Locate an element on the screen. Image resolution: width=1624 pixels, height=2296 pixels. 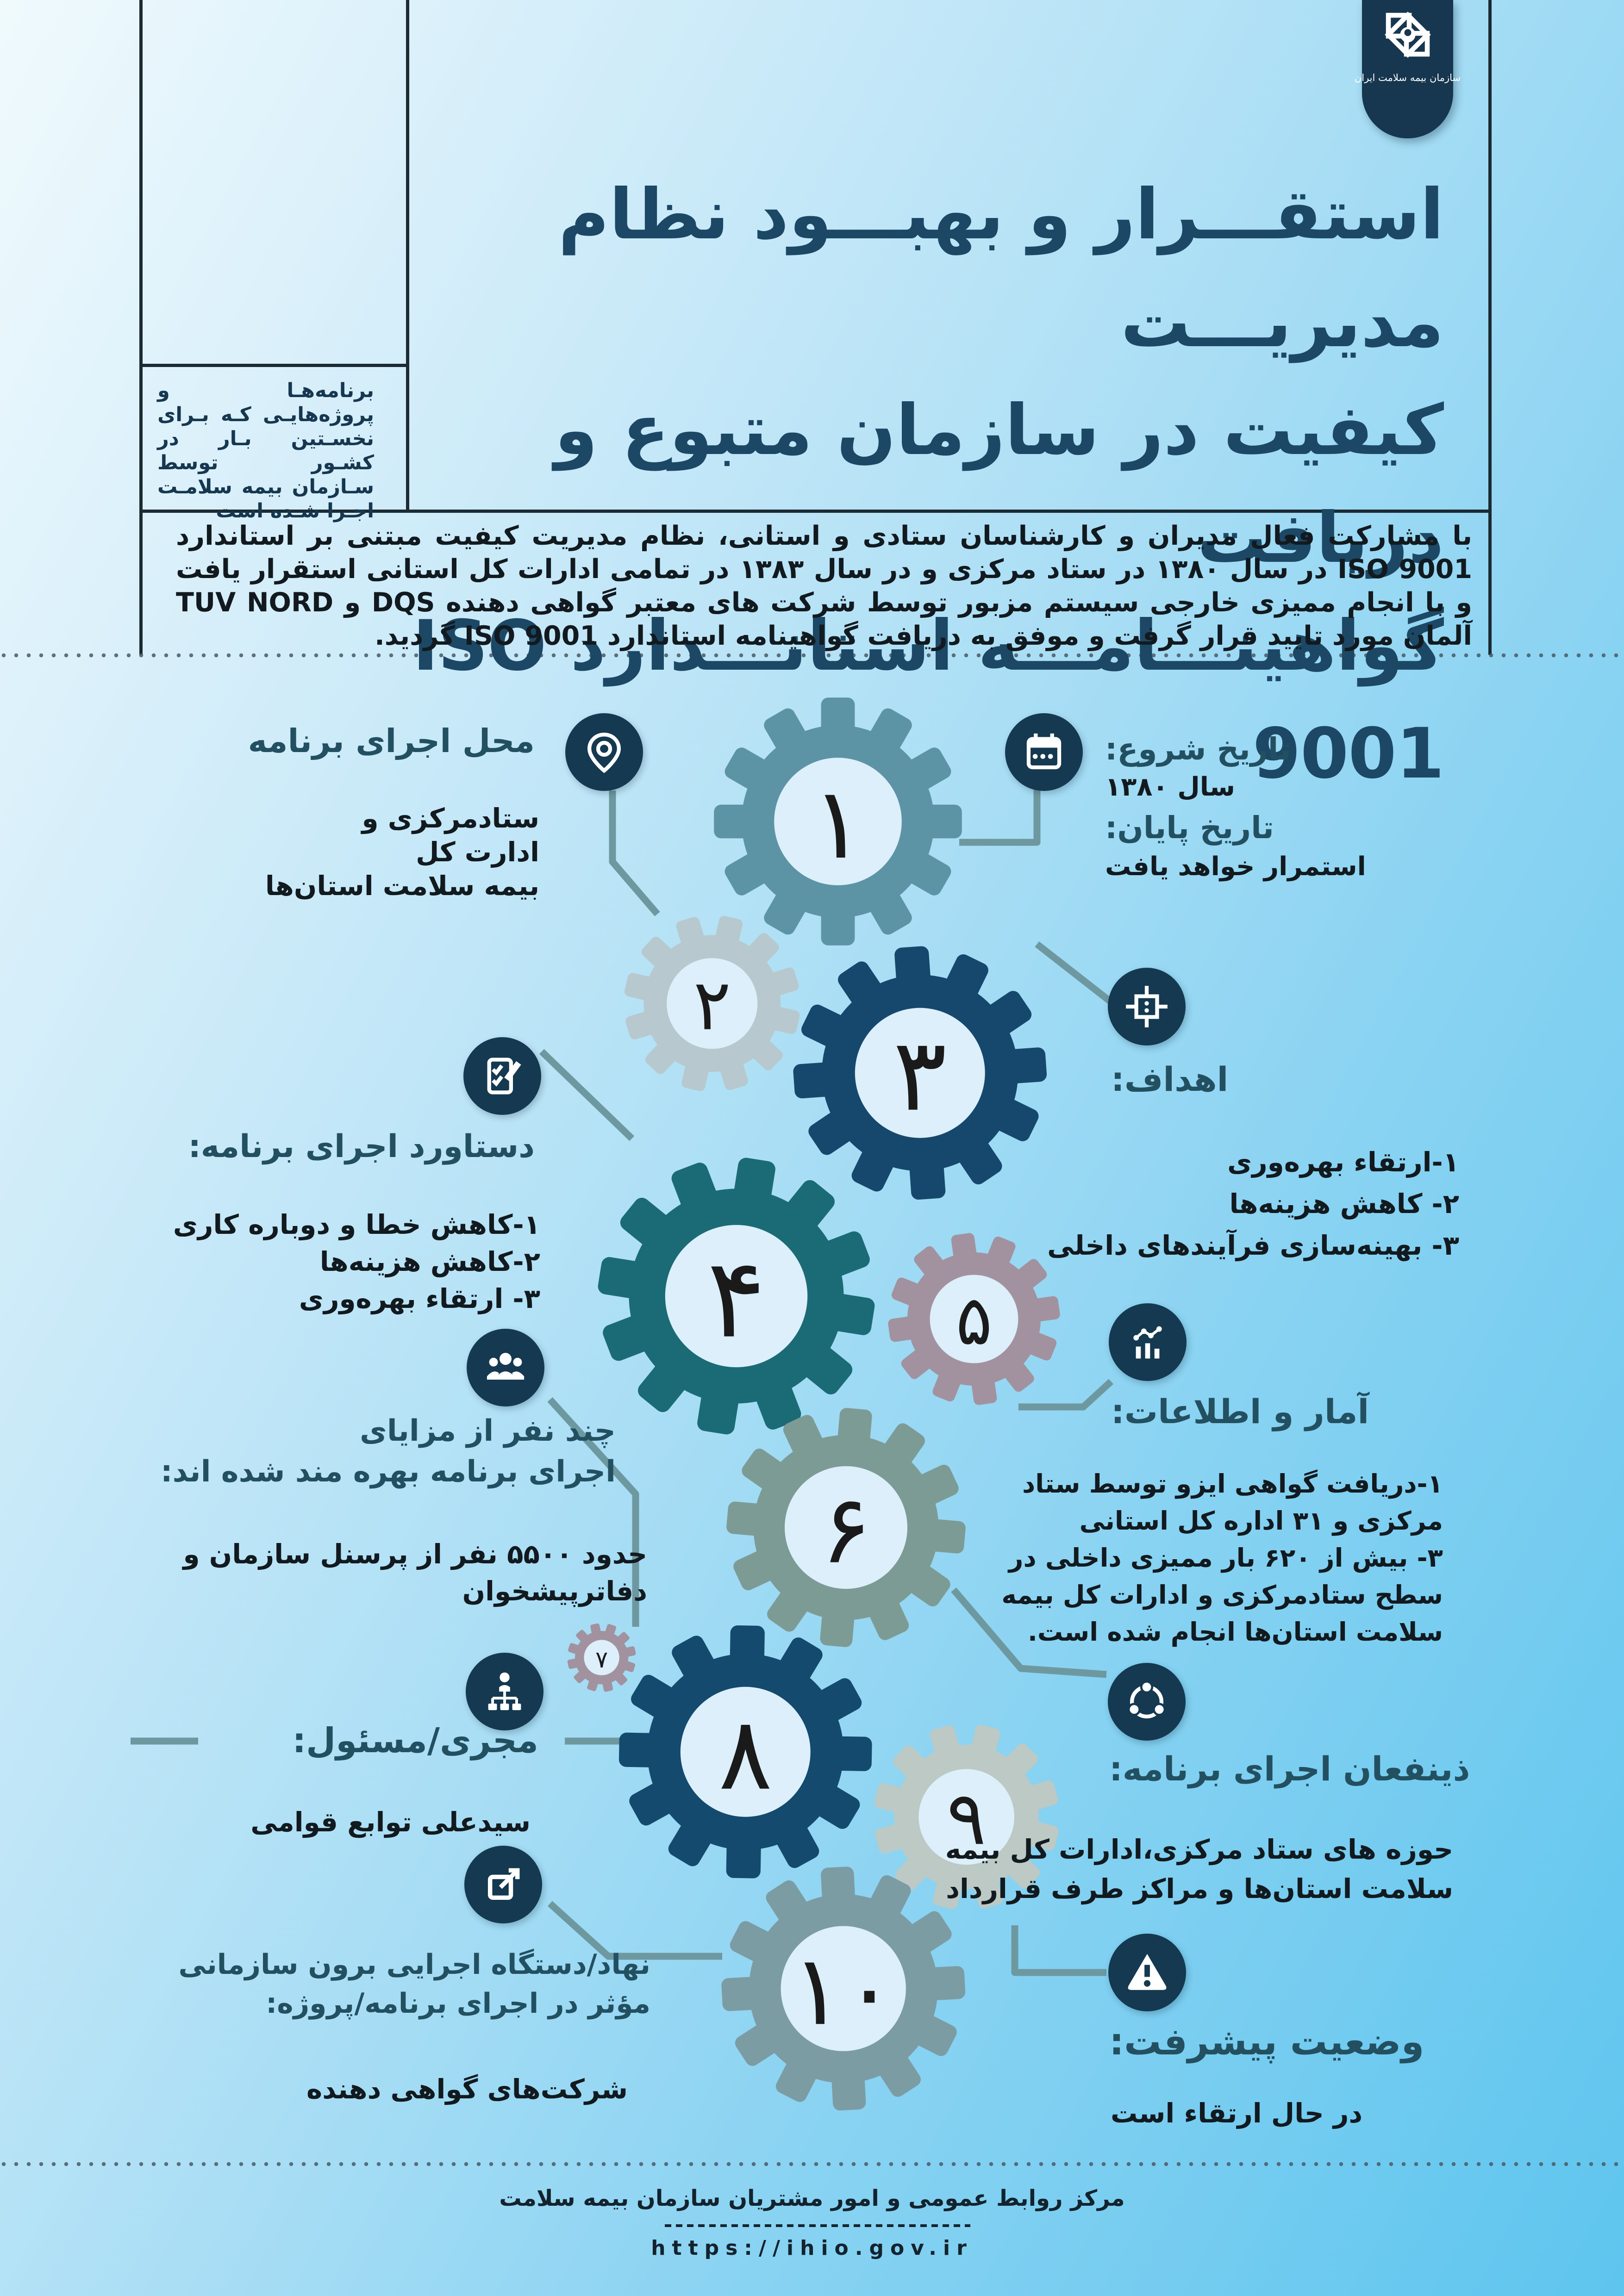
achievement-item-1: ۱-کاهش خطا و دوباره کاری is located at coordinates (356, 1224).